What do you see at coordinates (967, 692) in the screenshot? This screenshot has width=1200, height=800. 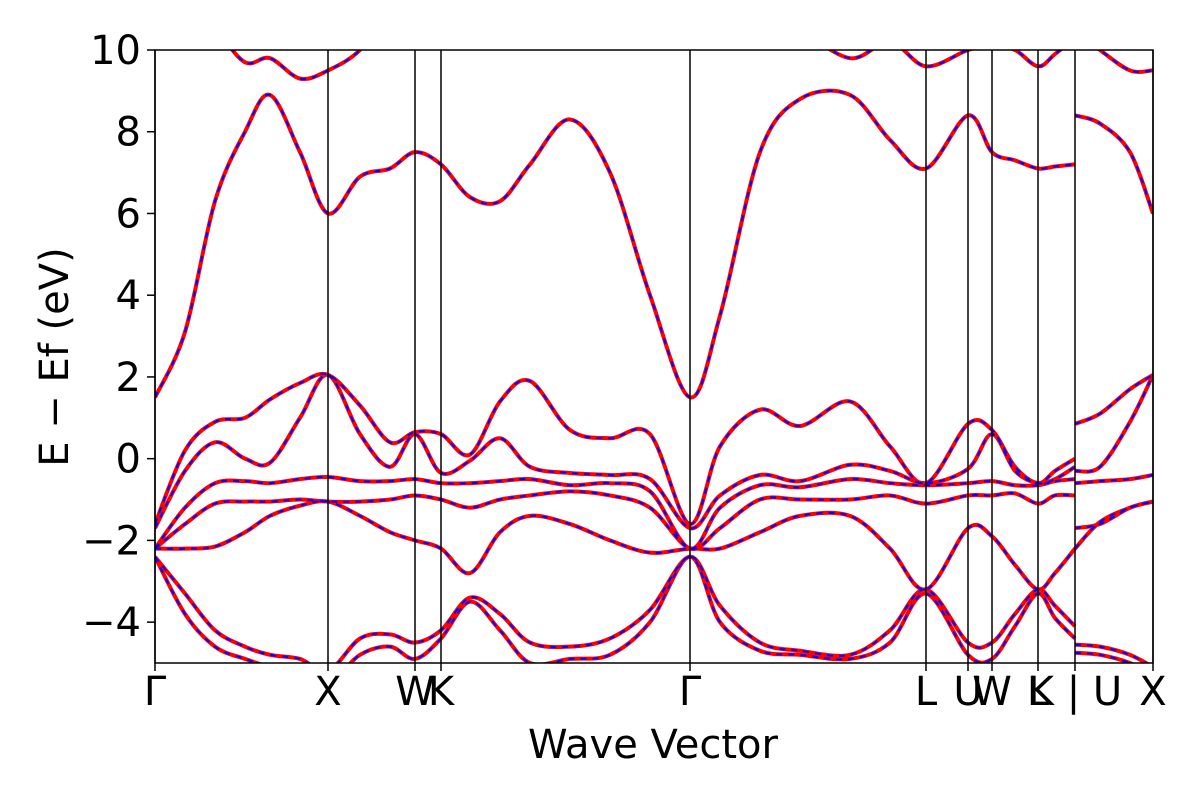 I see `x-tick-label: U` at bounding box center [967, 692].